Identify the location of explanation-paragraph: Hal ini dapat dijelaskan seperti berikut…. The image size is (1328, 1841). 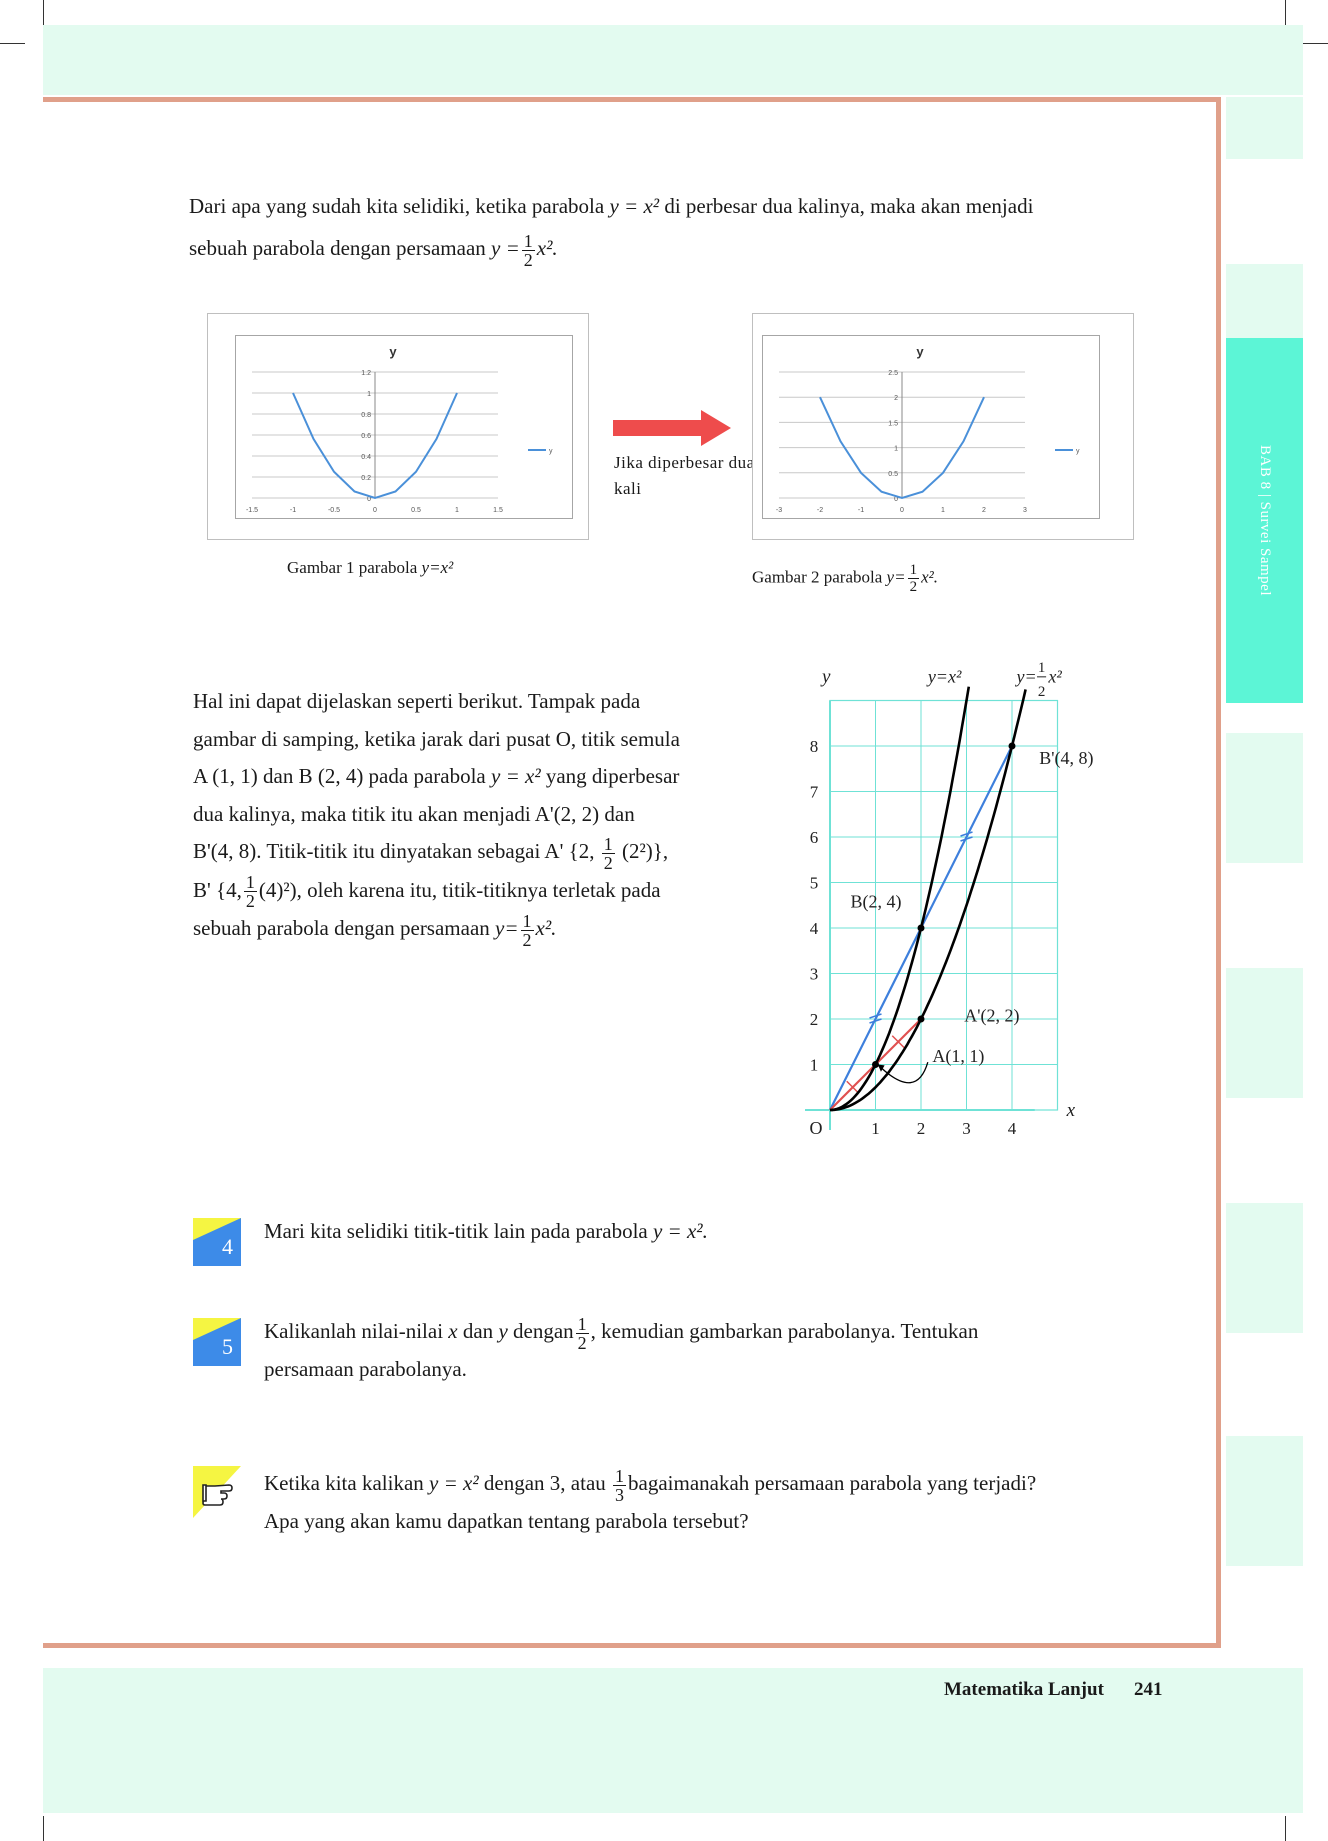
(461, 816).